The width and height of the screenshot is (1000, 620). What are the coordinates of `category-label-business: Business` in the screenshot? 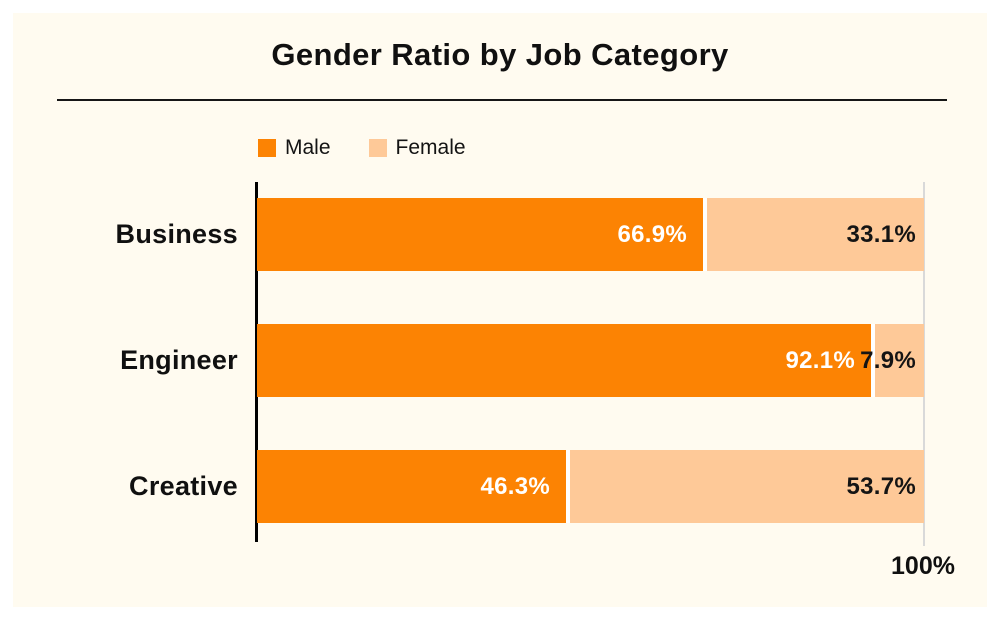 It's located at (176, 234).